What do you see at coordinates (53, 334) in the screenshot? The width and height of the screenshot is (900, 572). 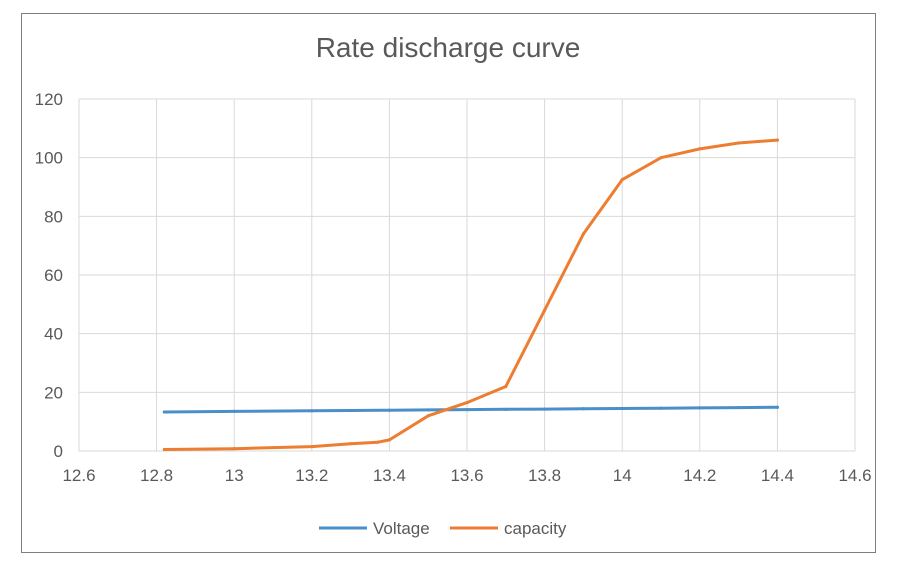 I see `y-tick-label: 40` at bounding box center [53, 334].